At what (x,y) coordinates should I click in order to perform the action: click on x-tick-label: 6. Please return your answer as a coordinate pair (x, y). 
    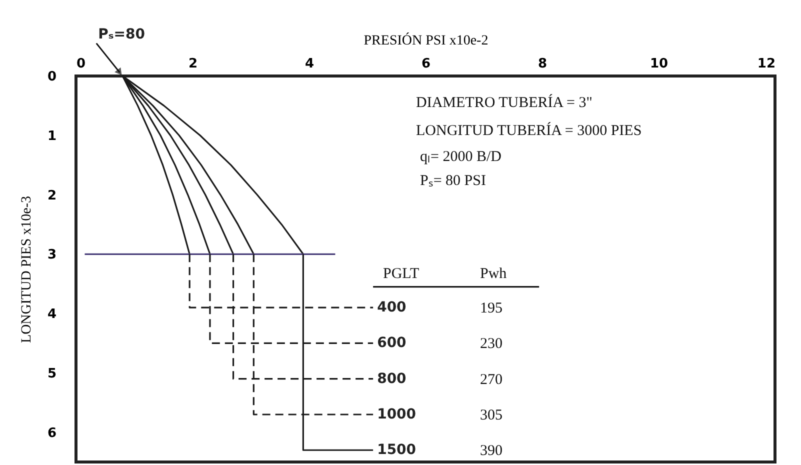
    Looking at the image, I should click on (426, 64).